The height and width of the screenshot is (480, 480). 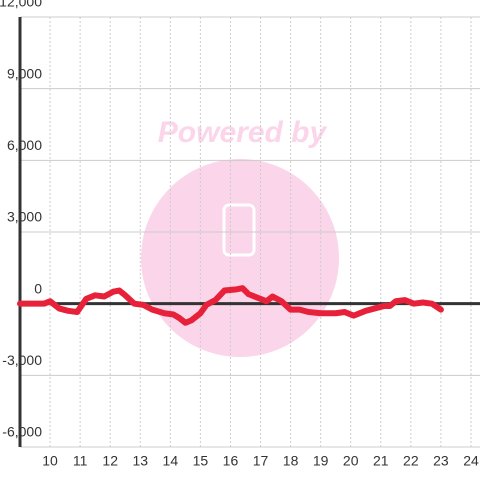 What do you see at coordinates (21, 5) in the screenshot?
I see `y-tick-label: 12,000` at bounding box center [21, 5].